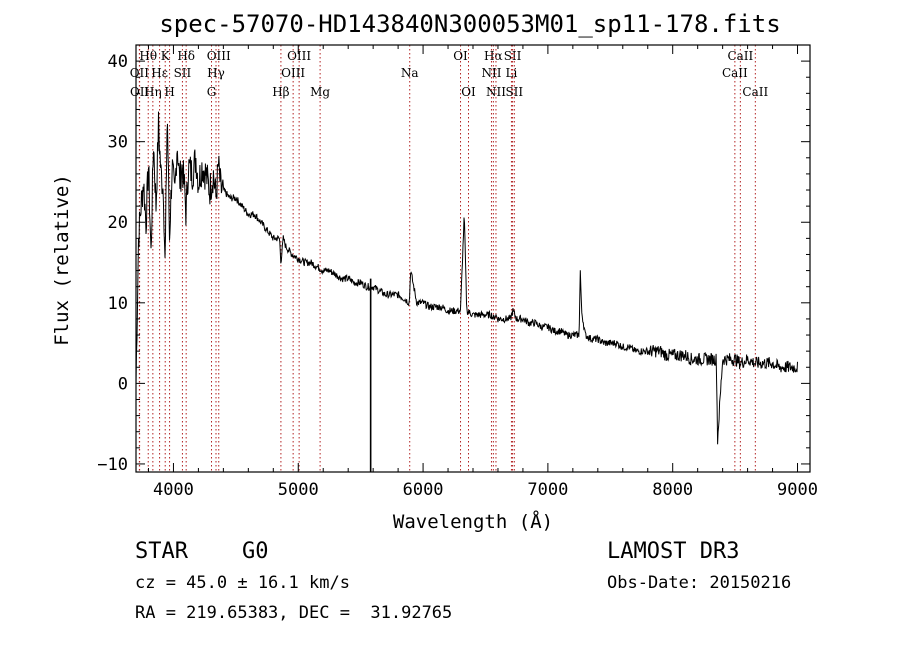 The width and height of the screenshot is (900, 649). Describe the element at coordinates (118, 304) in the screenshot. I see `y-tick-label: 10` at that location.